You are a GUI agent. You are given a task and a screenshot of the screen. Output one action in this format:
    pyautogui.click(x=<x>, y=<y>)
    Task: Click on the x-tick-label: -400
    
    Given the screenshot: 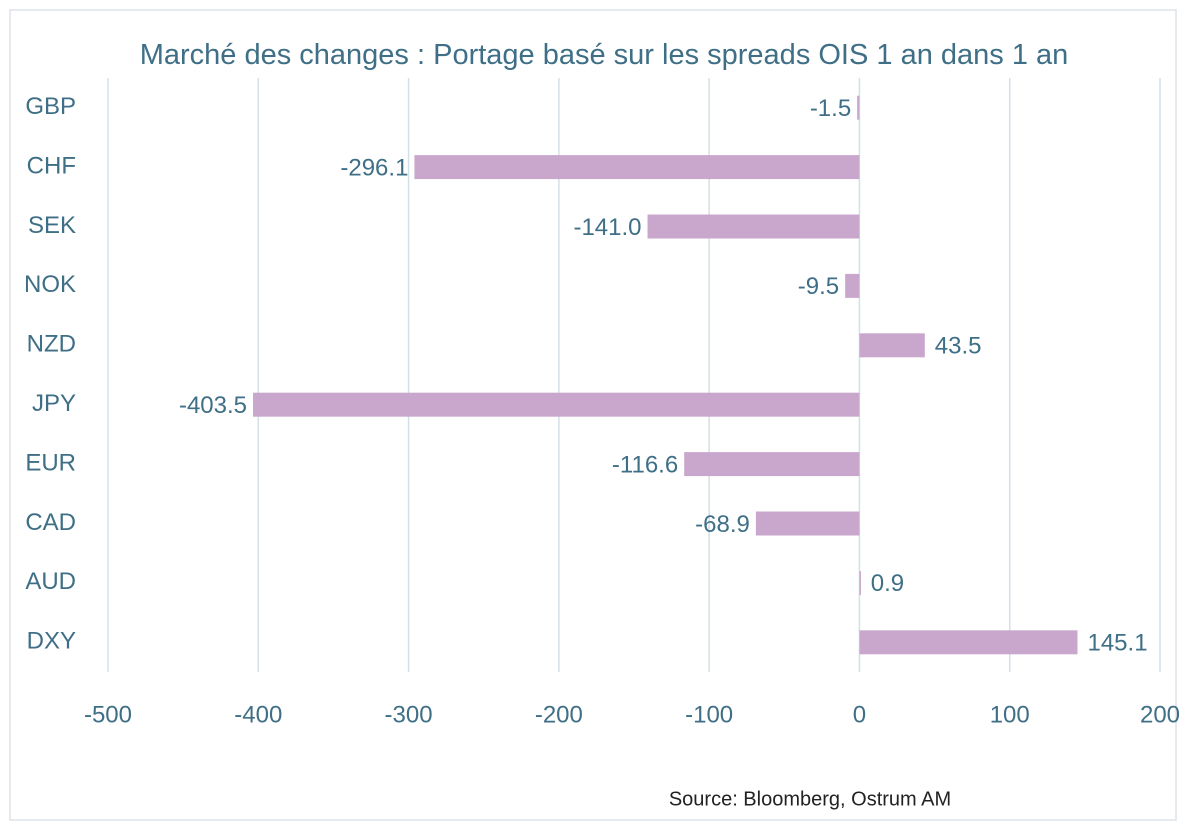 What is the action you would take?
    pyautogui.click(x=258, y=714)
    